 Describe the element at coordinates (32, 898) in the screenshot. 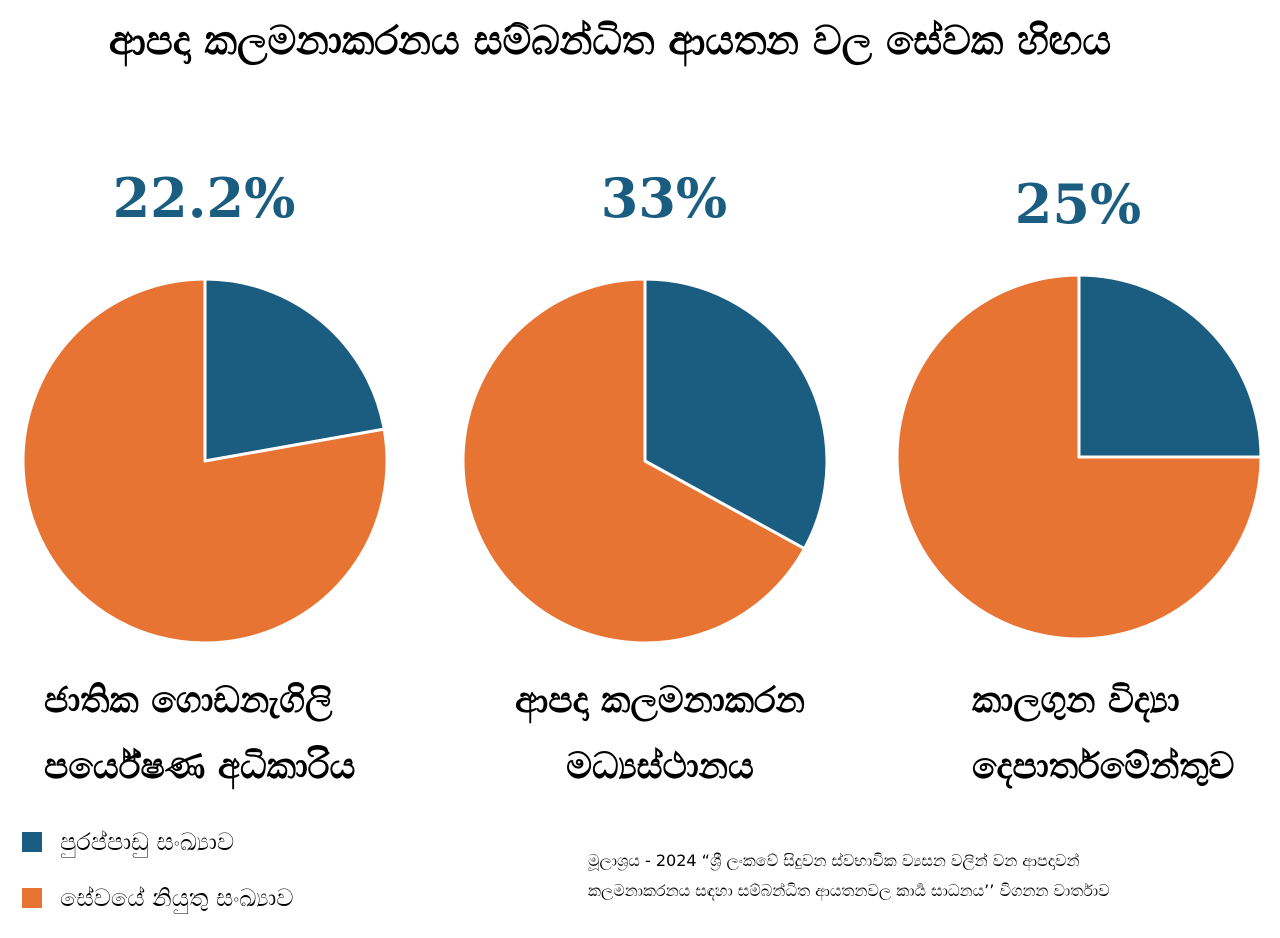

I see `legend-swatch-employed` at that location.